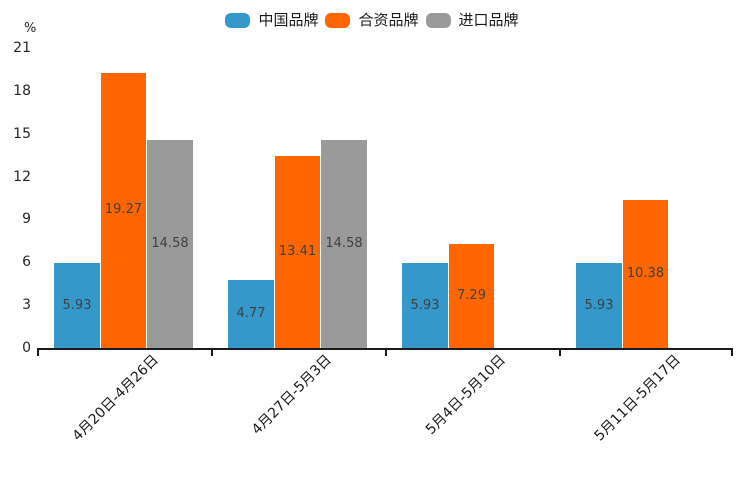 The width and height of the screenshot is (744, 496). I want to click on bar-value-label: 13.41, so click(297, 252).